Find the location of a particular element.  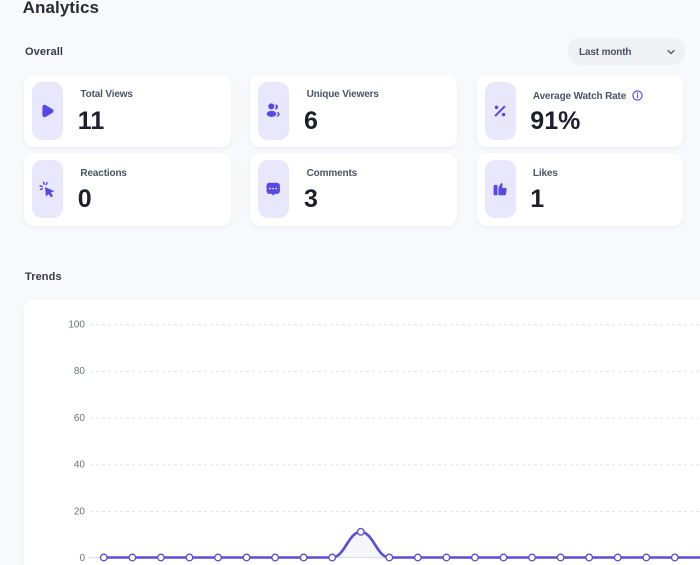

svg-text: 0 is located at coordinates (82, 558).